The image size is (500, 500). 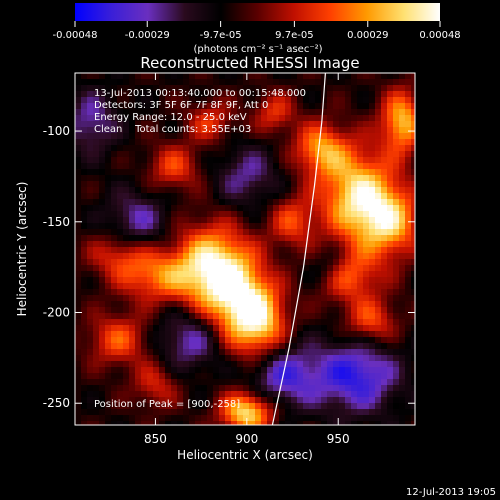 I want to click on colorbar-tick-label: 0.00048, so click(x=439, y=35).